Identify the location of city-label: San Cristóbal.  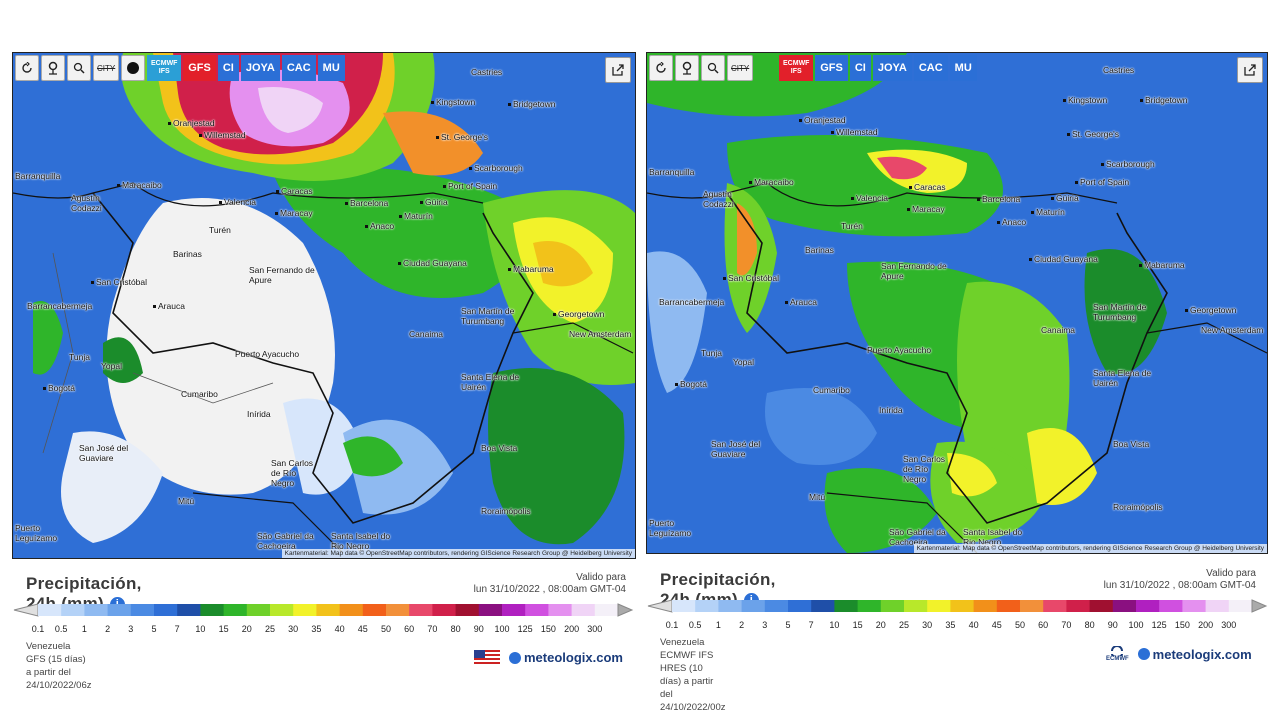
(751, 278).